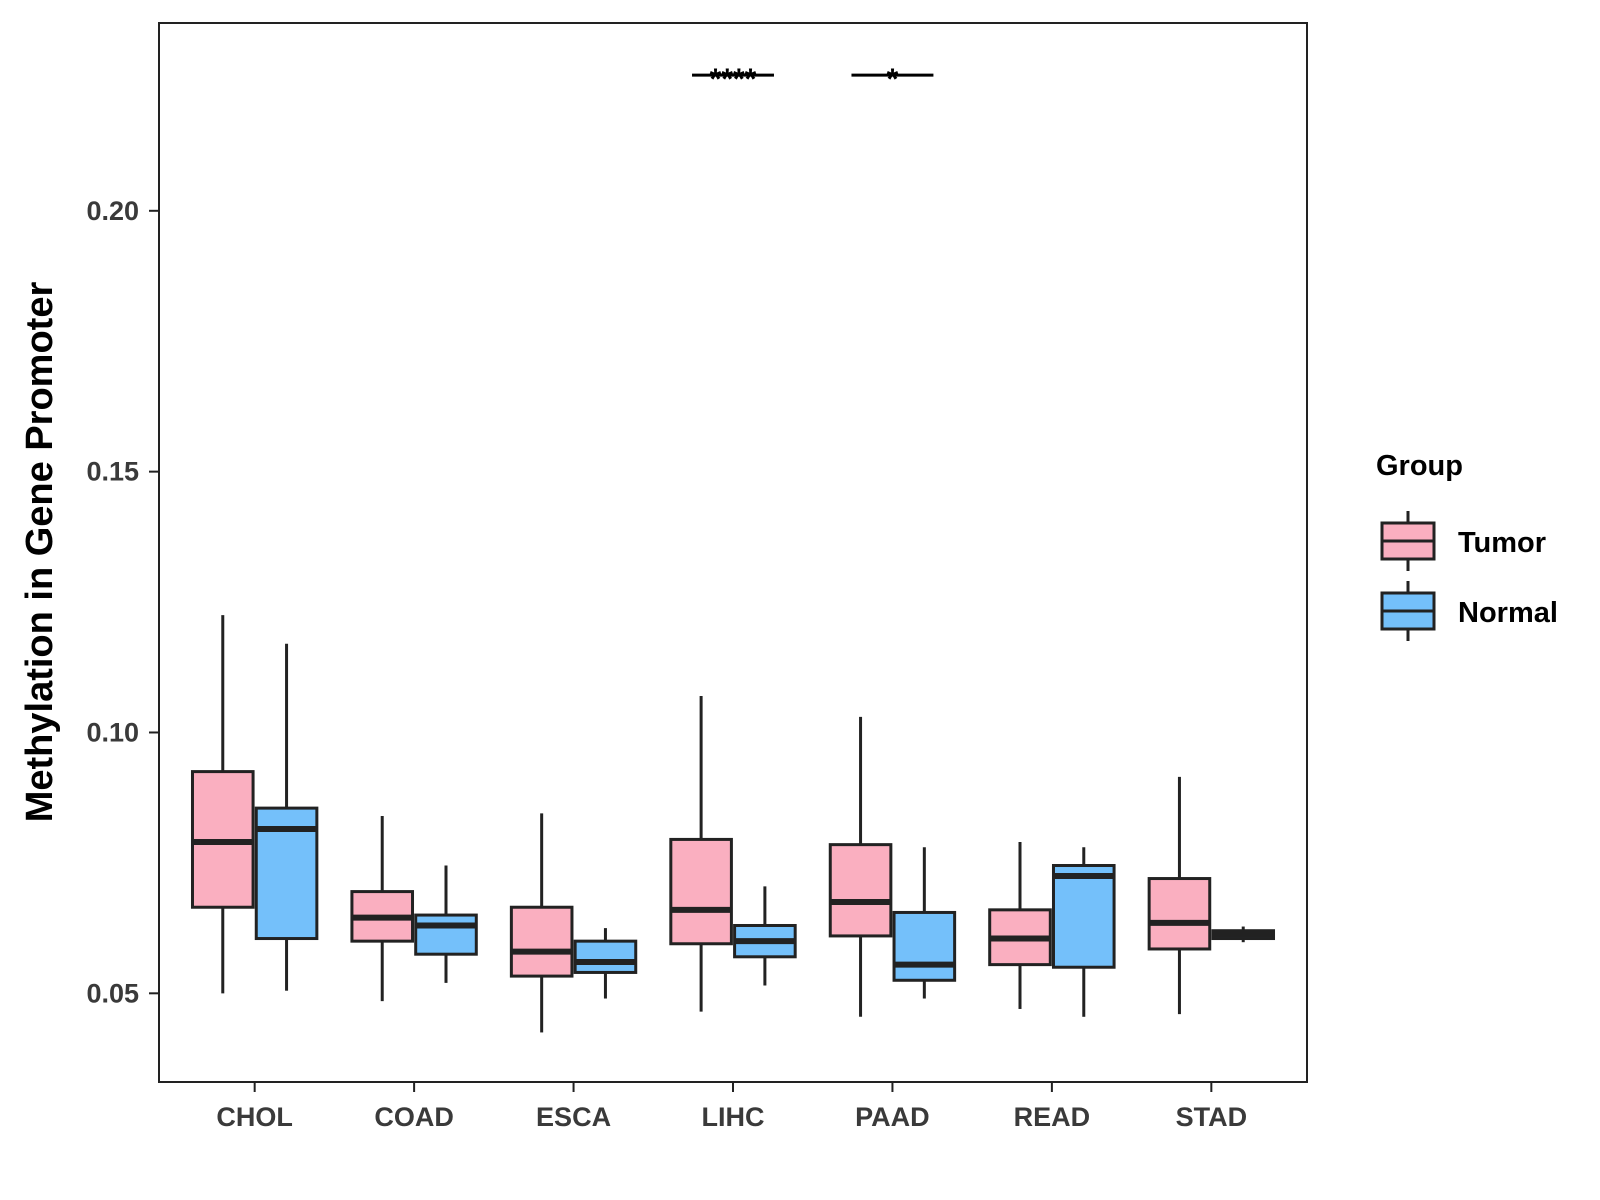 The image size is (1600, 1200). Describe the element at coordinates (573, 1117) in the screenshot. I see `x-tick-label-esca: ESCA` at that location.